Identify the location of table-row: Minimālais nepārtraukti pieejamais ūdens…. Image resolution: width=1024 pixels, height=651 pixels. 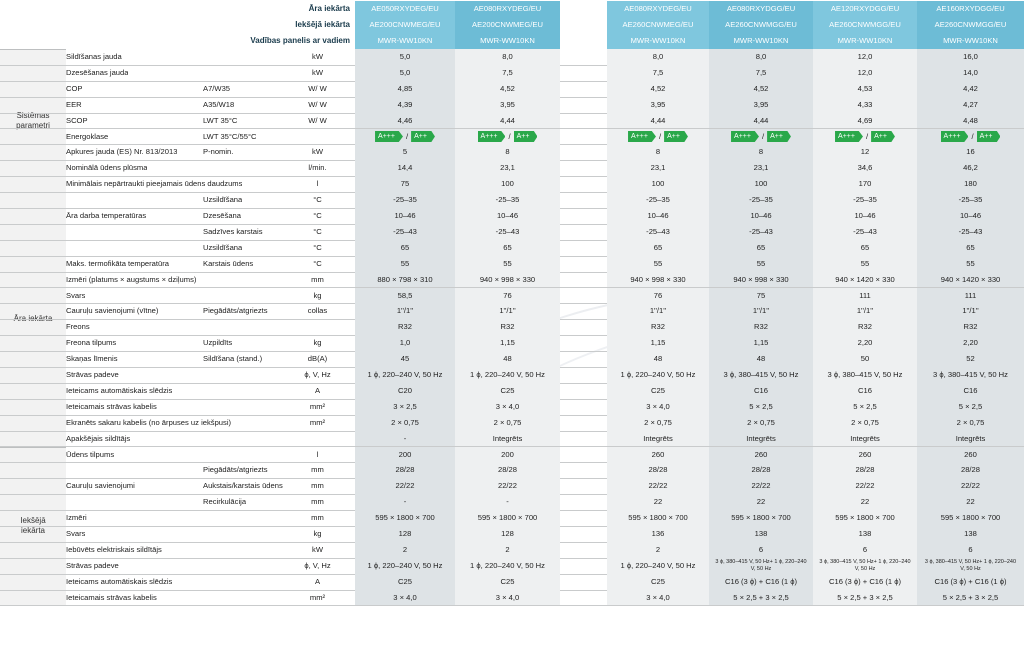
(512, 185).